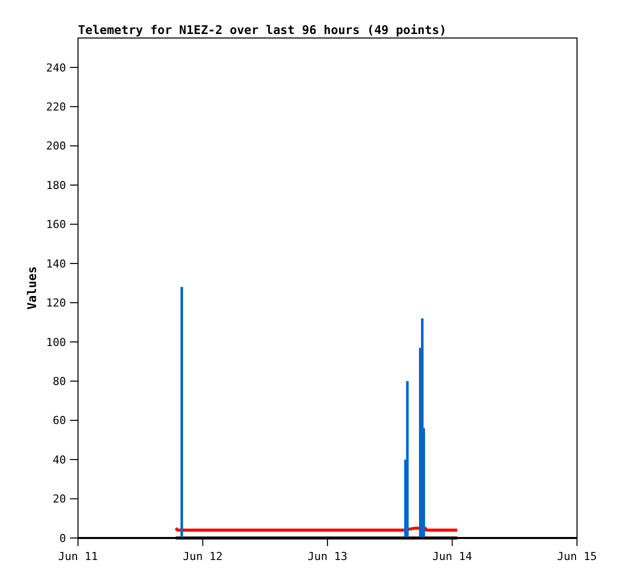 The width and height of the screenshot is (618, 579). What do you see at coordinates (56, 67) in the screenshot?
I see `y-tick-label: 240` at bounding box center [56, 67].